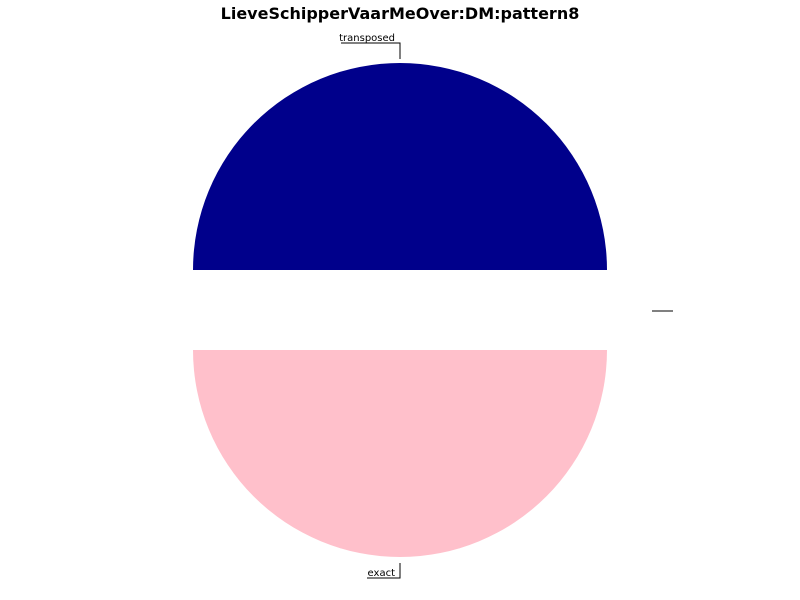  Describe the element at coordinates (367, 38) in the screenshot. I see `slice-label-transposed: transposed` at that location.